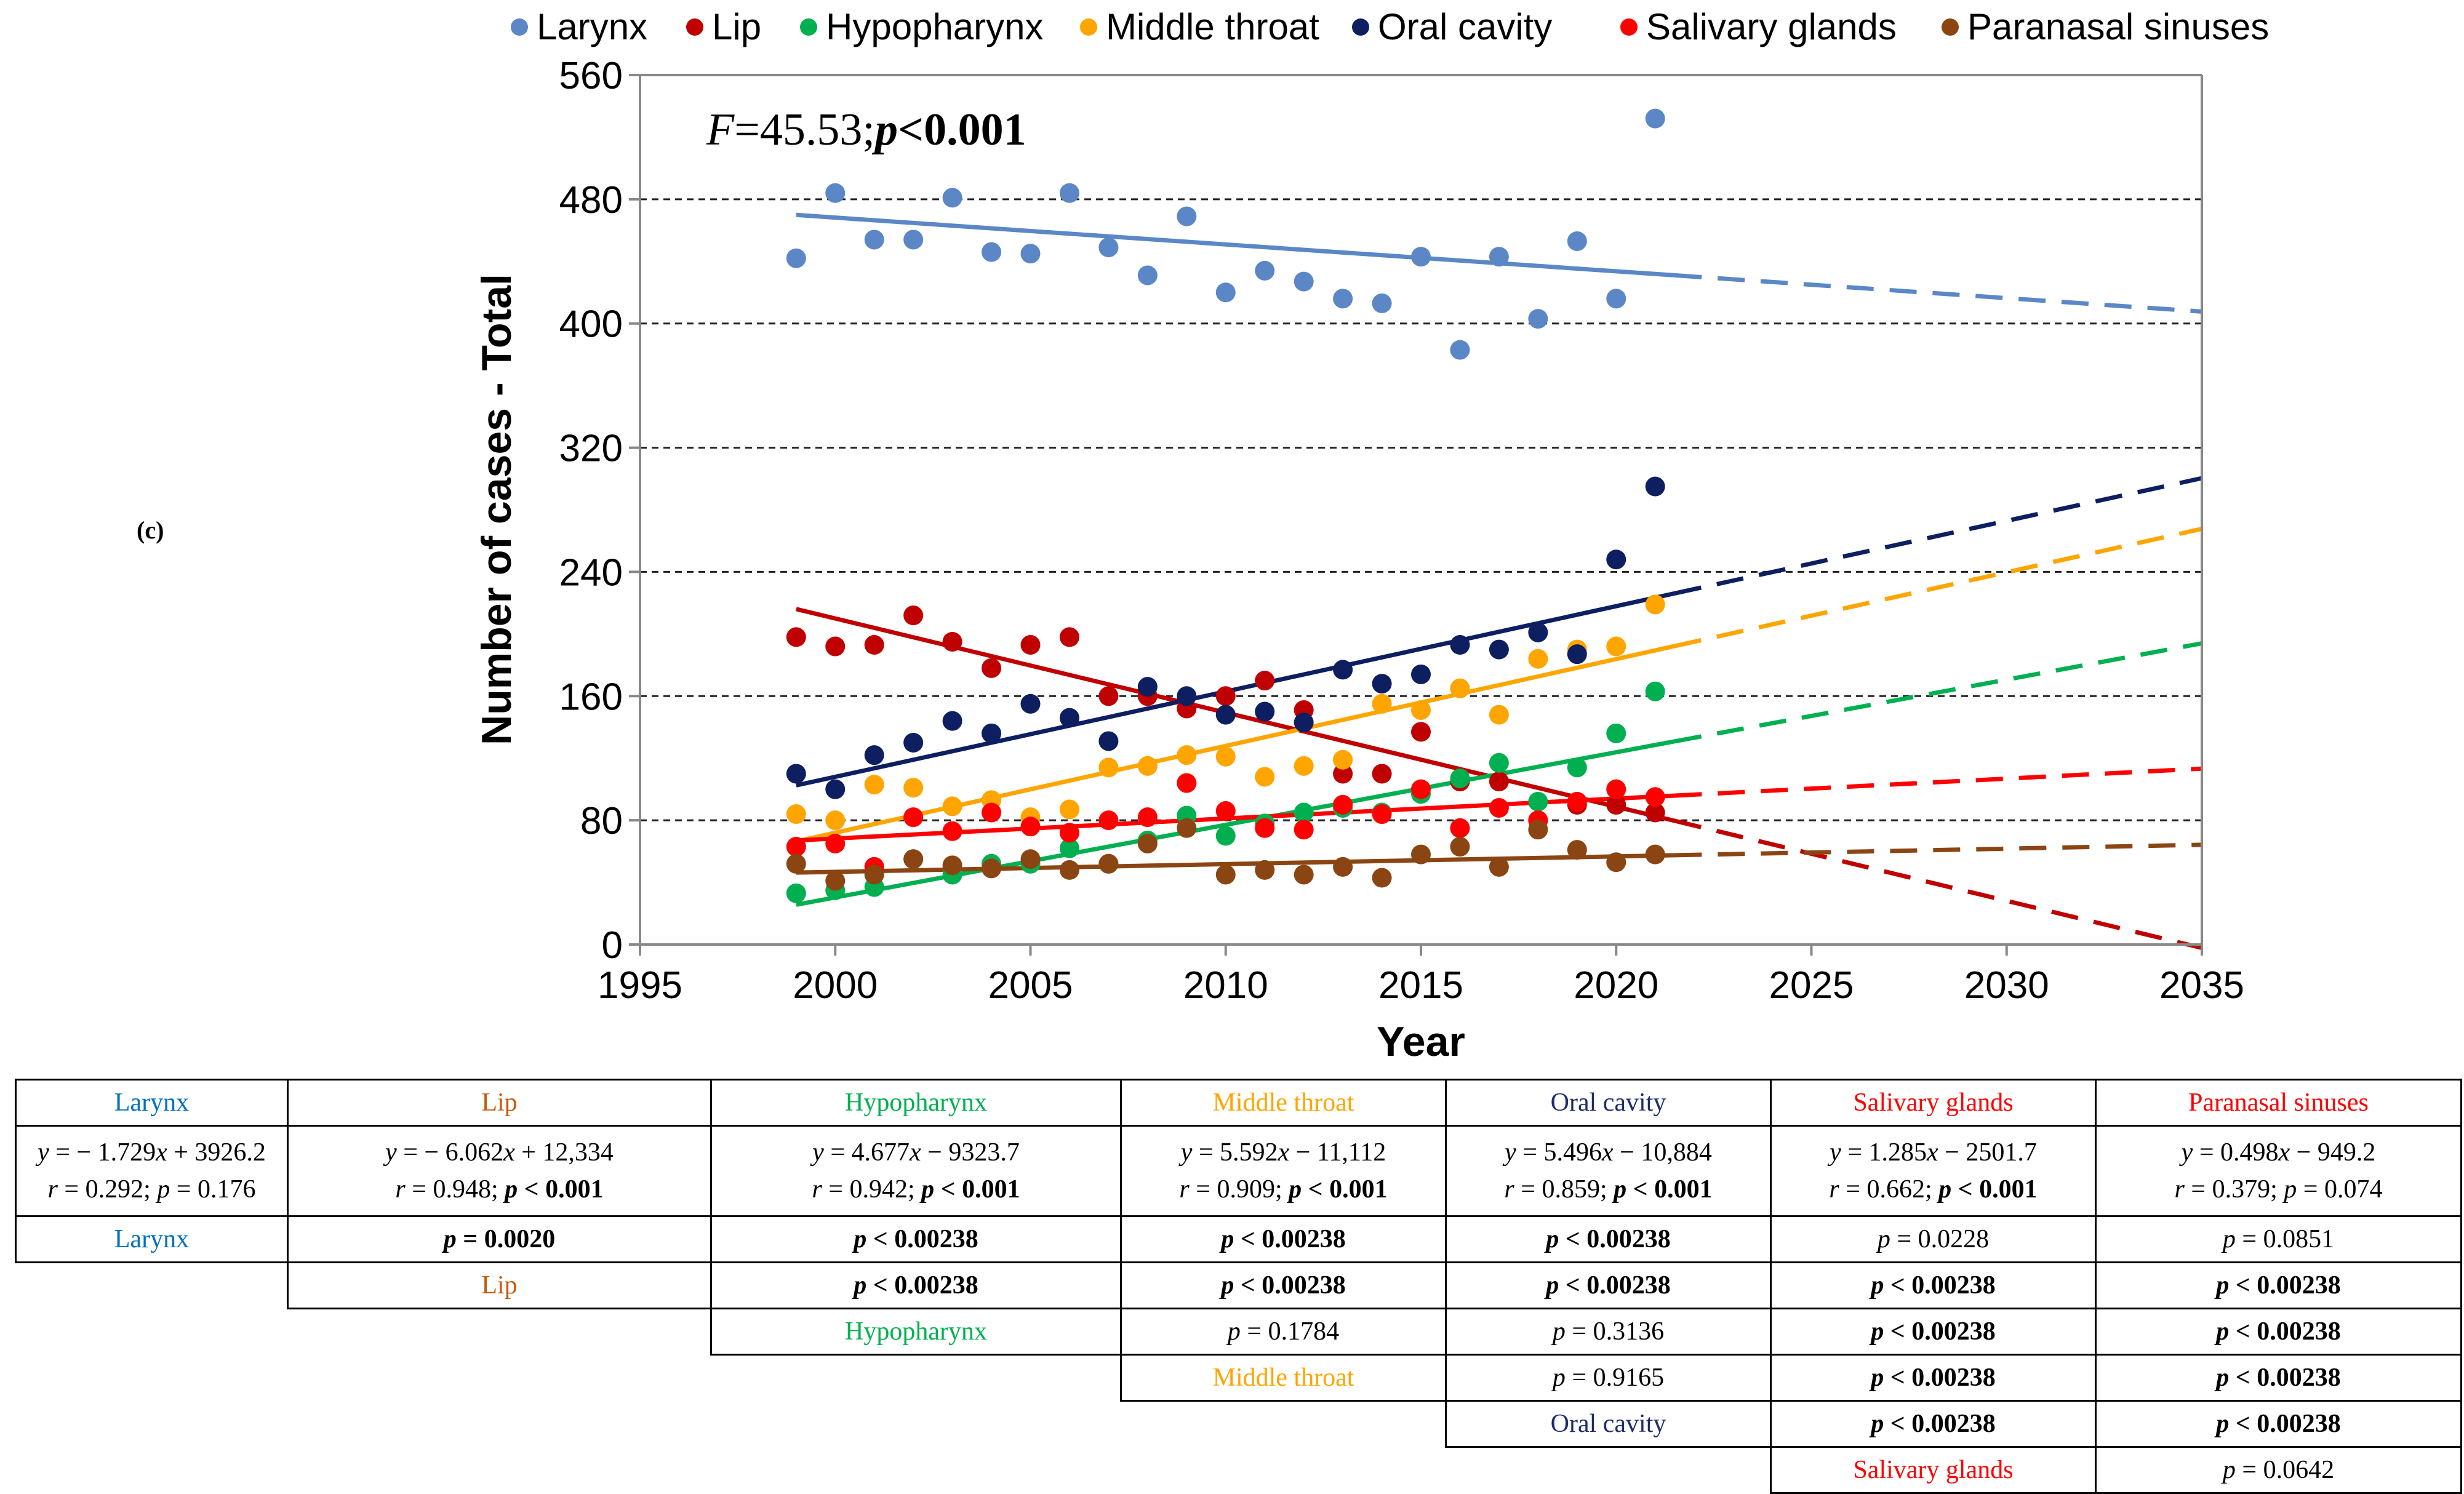 Image resolution: width=2464 pixels, height=1494 pixels. I want to click on x-tick-label: 2015, so click(1420, 986).